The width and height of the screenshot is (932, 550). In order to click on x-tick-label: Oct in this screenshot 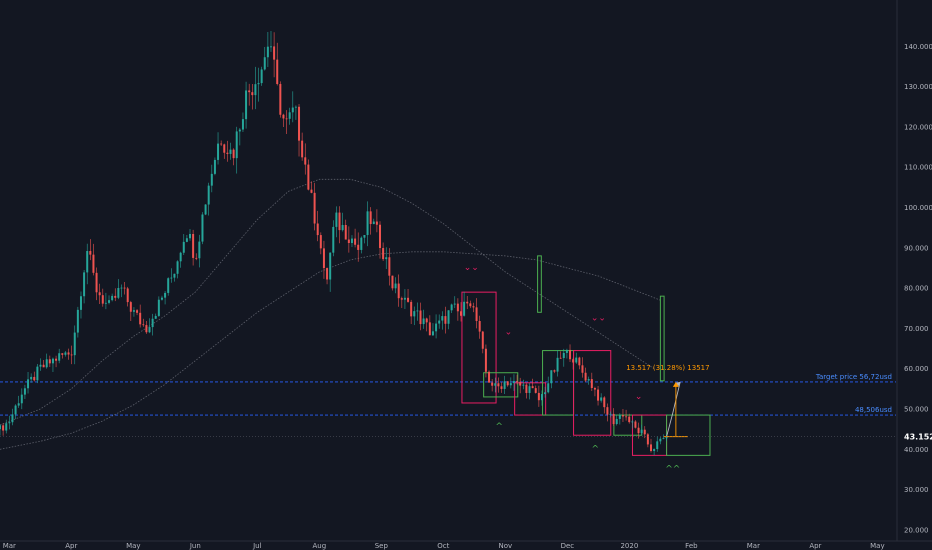, I will do `click(443, 546)`.